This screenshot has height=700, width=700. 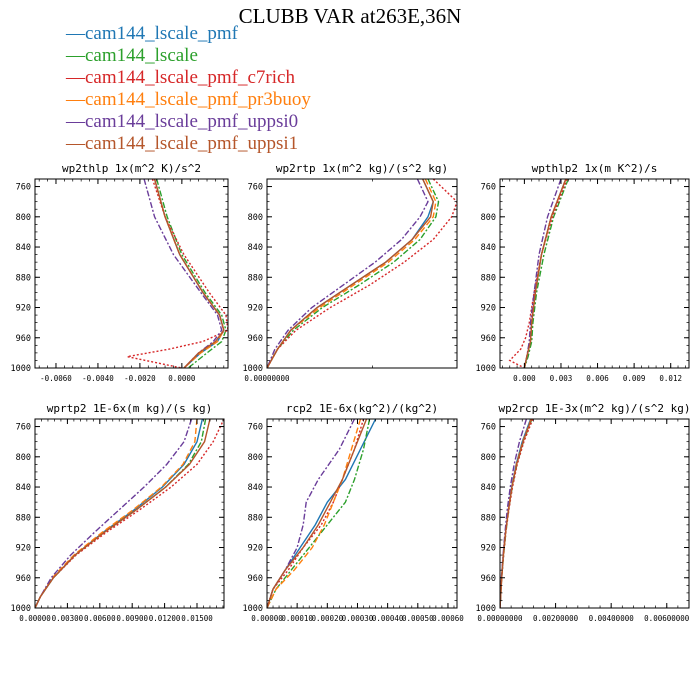 What do you see at coordinates (418, 618) in the screenshot?
I see `x-tick-label: 0.00050` at bounding box center [418, 618].